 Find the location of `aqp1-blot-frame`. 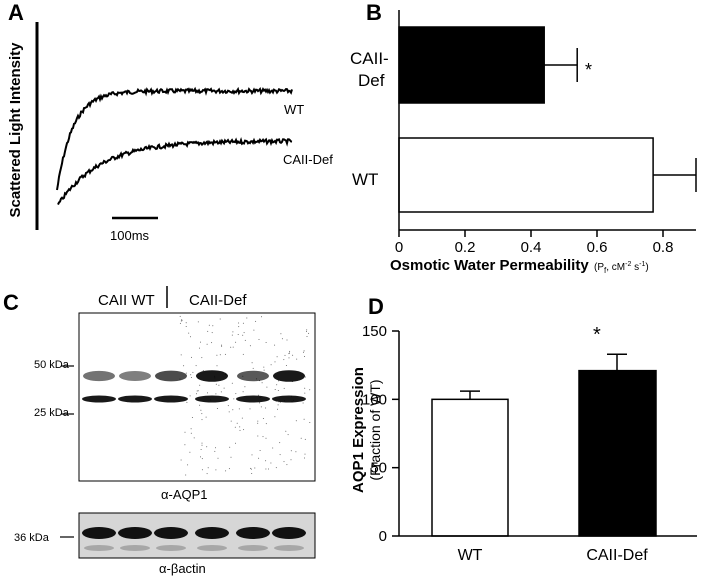

aqp1-blot-frame is located at coordinates (197, 397).